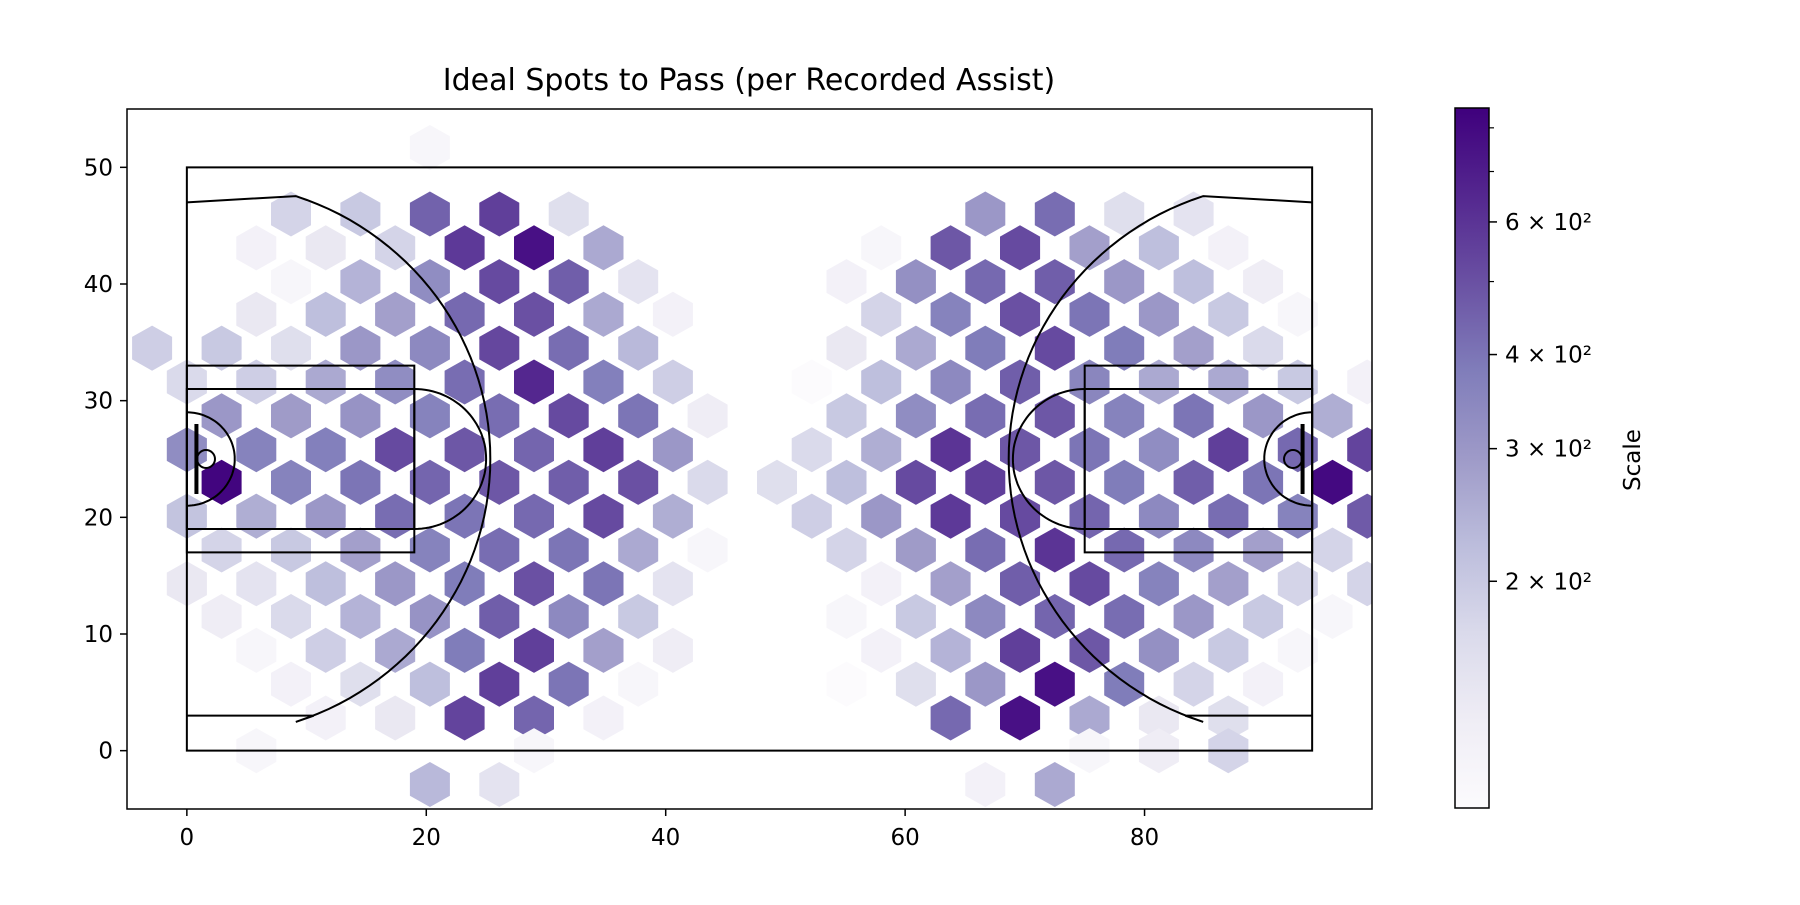  What do you see at coordinates (98, 635) in the screenshot?
I see `y-tick-label: 10` at bounding box center [98, 635].